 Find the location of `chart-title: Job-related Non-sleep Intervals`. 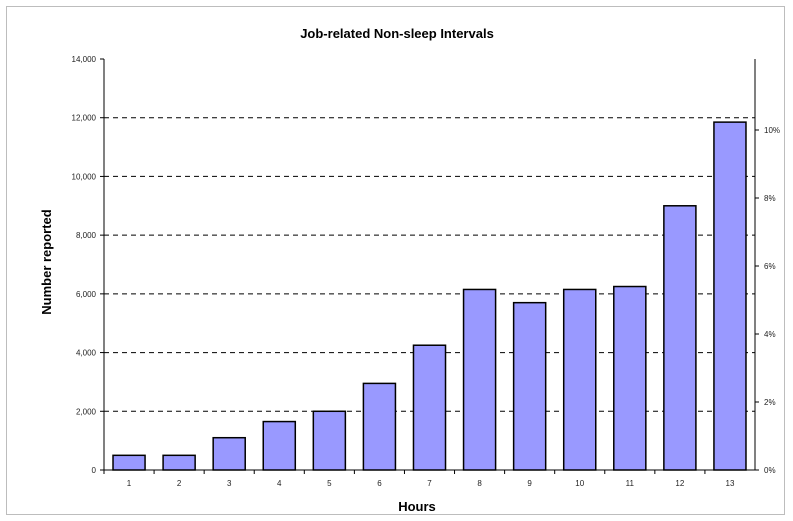

chart-title: Job-related Non-sleep Intervals is located at coordinates (397, 33).